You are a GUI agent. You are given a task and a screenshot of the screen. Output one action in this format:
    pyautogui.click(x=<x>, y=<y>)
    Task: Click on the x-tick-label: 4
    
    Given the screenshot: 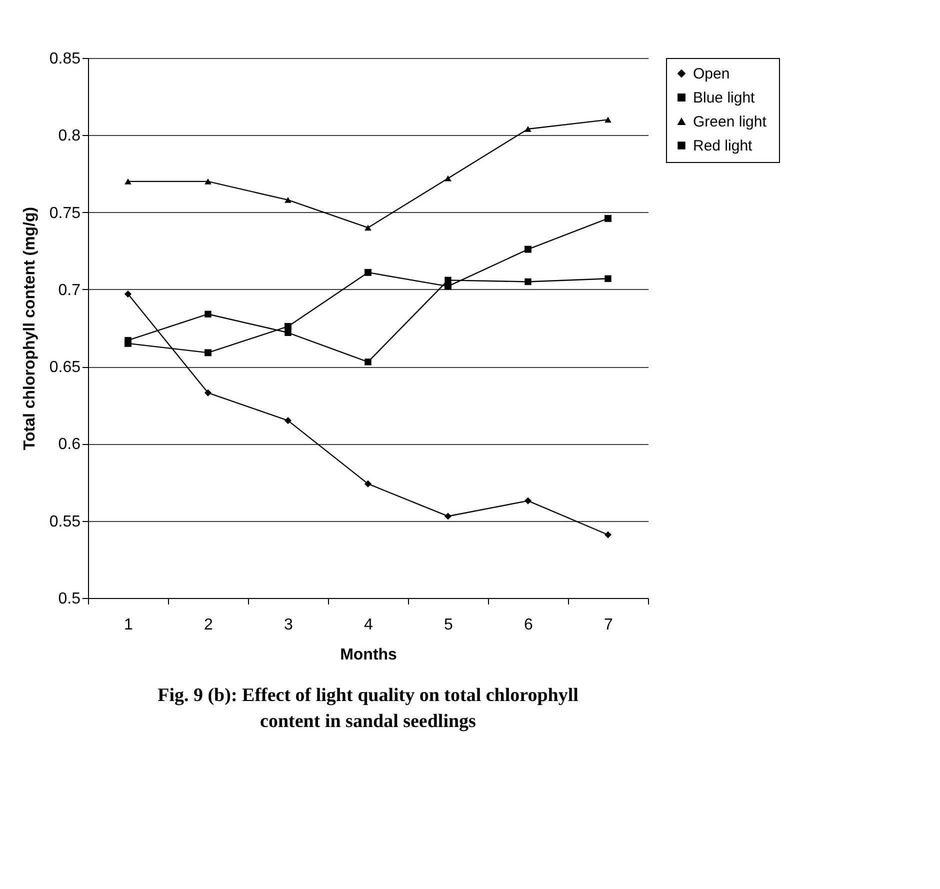 What is the action you would take?
    pyautogui.click(x=369, y=625)
    